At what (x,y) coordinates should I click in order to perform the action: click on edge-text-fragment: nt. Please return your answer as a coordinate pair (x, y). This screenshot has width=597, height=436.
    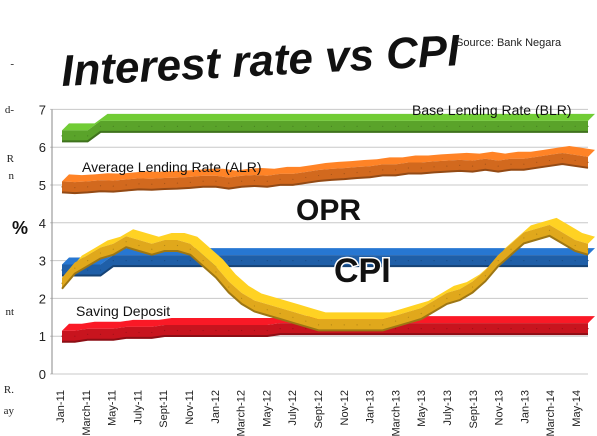
    Looking at the image, I should click on (9, 312).